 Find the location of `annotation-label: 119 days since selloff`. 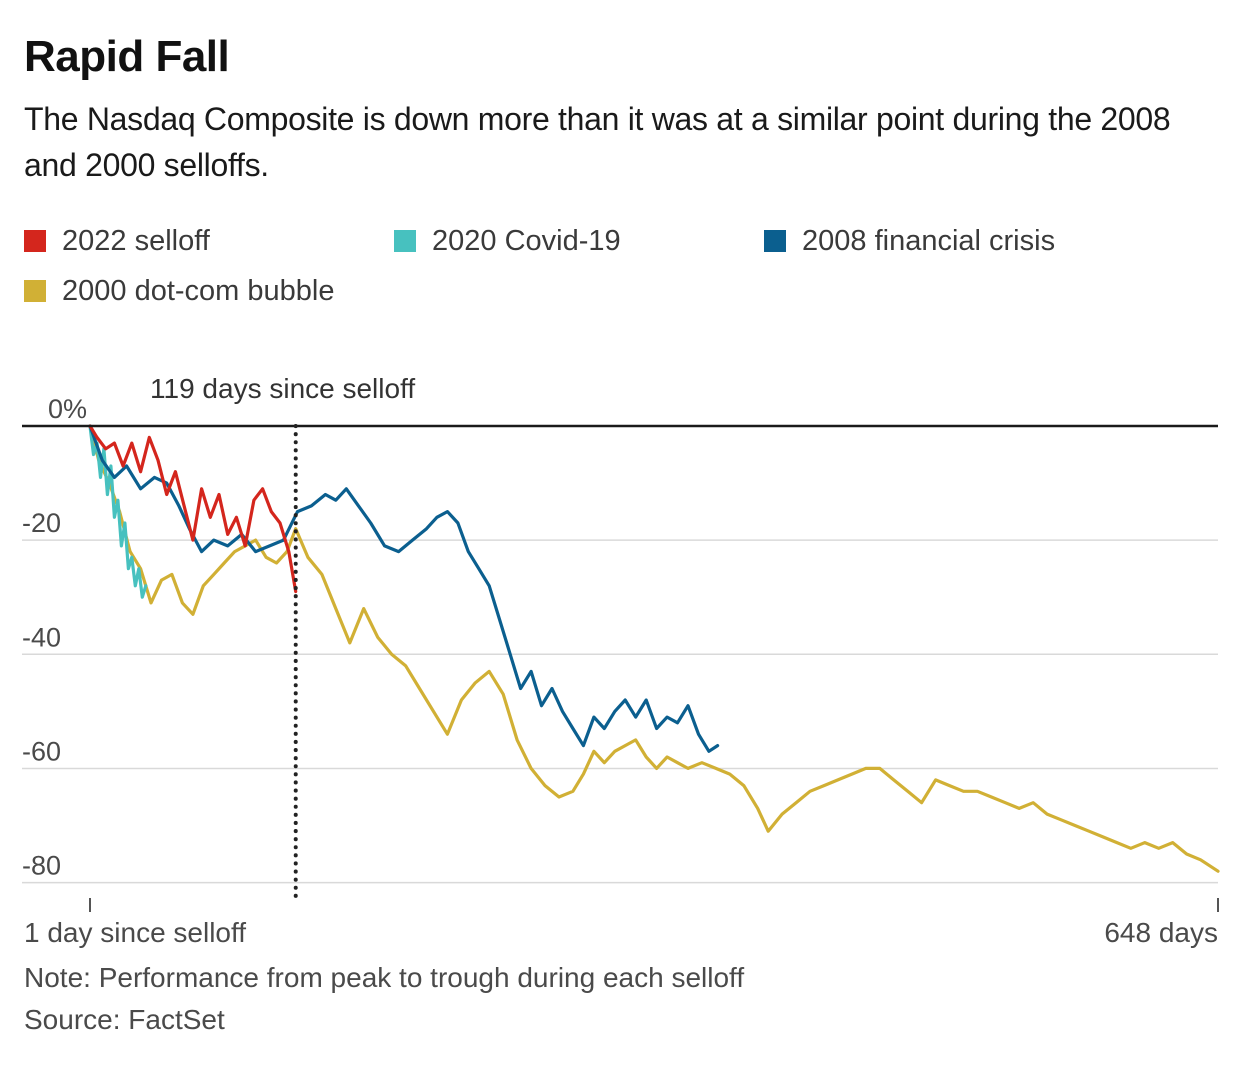

annotation-label: 119 days since selloff is located at coordinates (282, 388).